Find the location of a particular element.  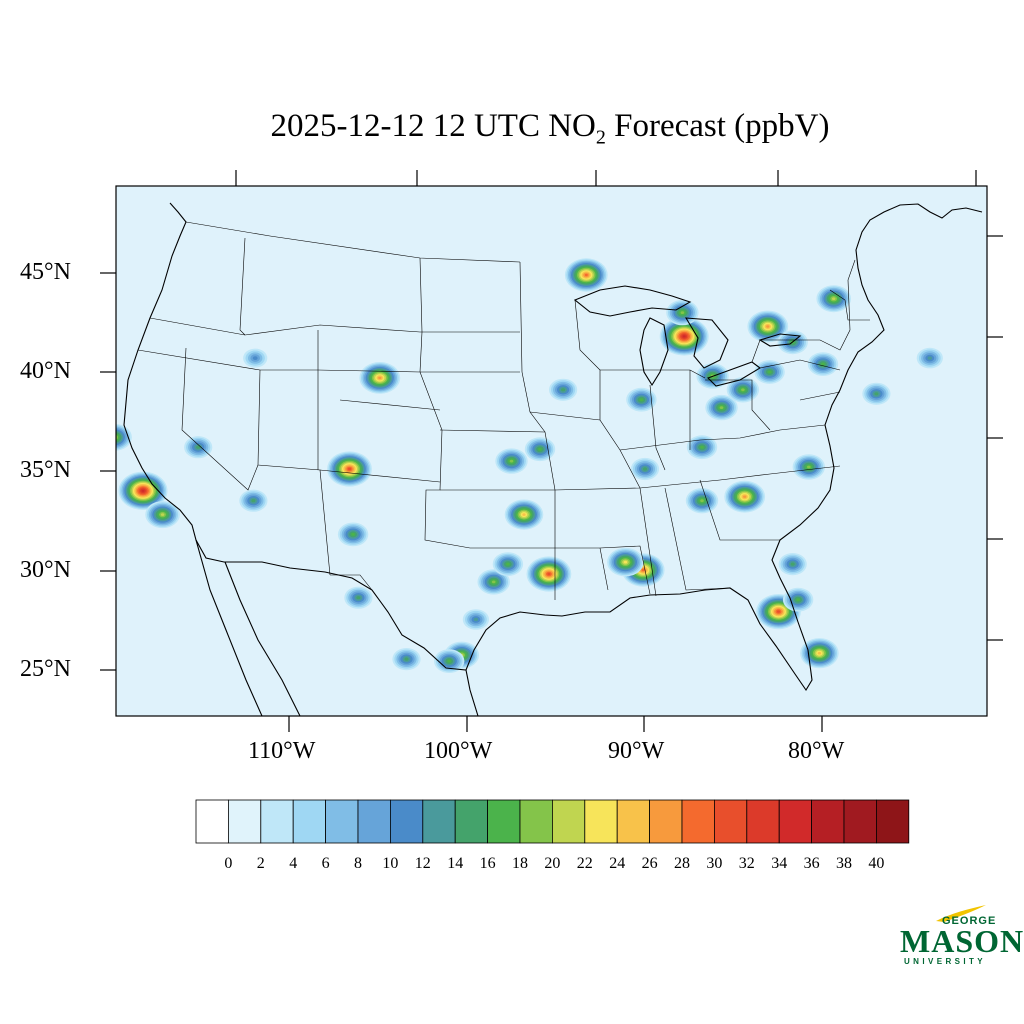

colorbar-tick-label: 32 is located at coordinates (746, 863).